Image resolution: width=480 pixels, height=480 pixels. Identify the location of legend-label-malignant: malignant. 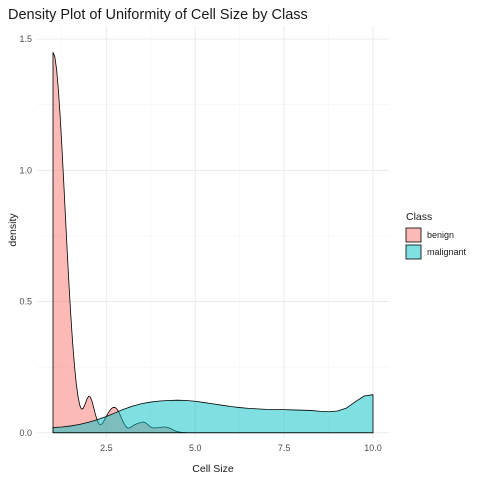
(447, 252).